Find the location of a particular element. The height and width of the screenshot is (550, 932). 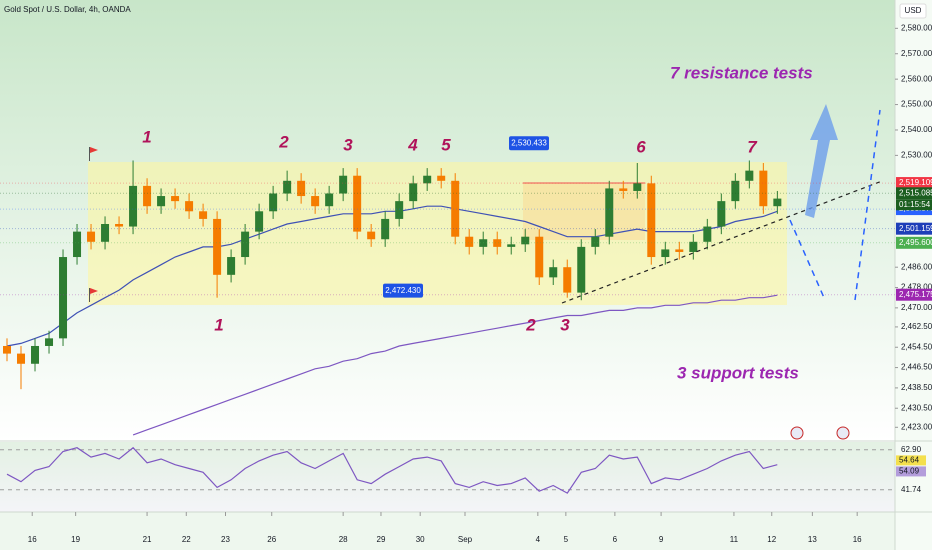

annotation: 2 is located at coordinates (283, 141).